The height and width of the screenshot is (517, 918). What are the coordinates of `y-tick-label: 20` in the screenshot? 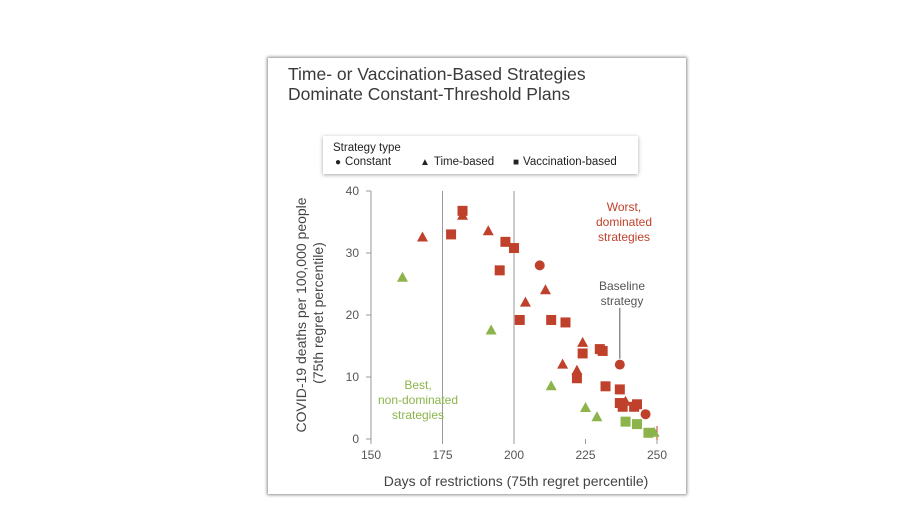 It's located at (353, 315).